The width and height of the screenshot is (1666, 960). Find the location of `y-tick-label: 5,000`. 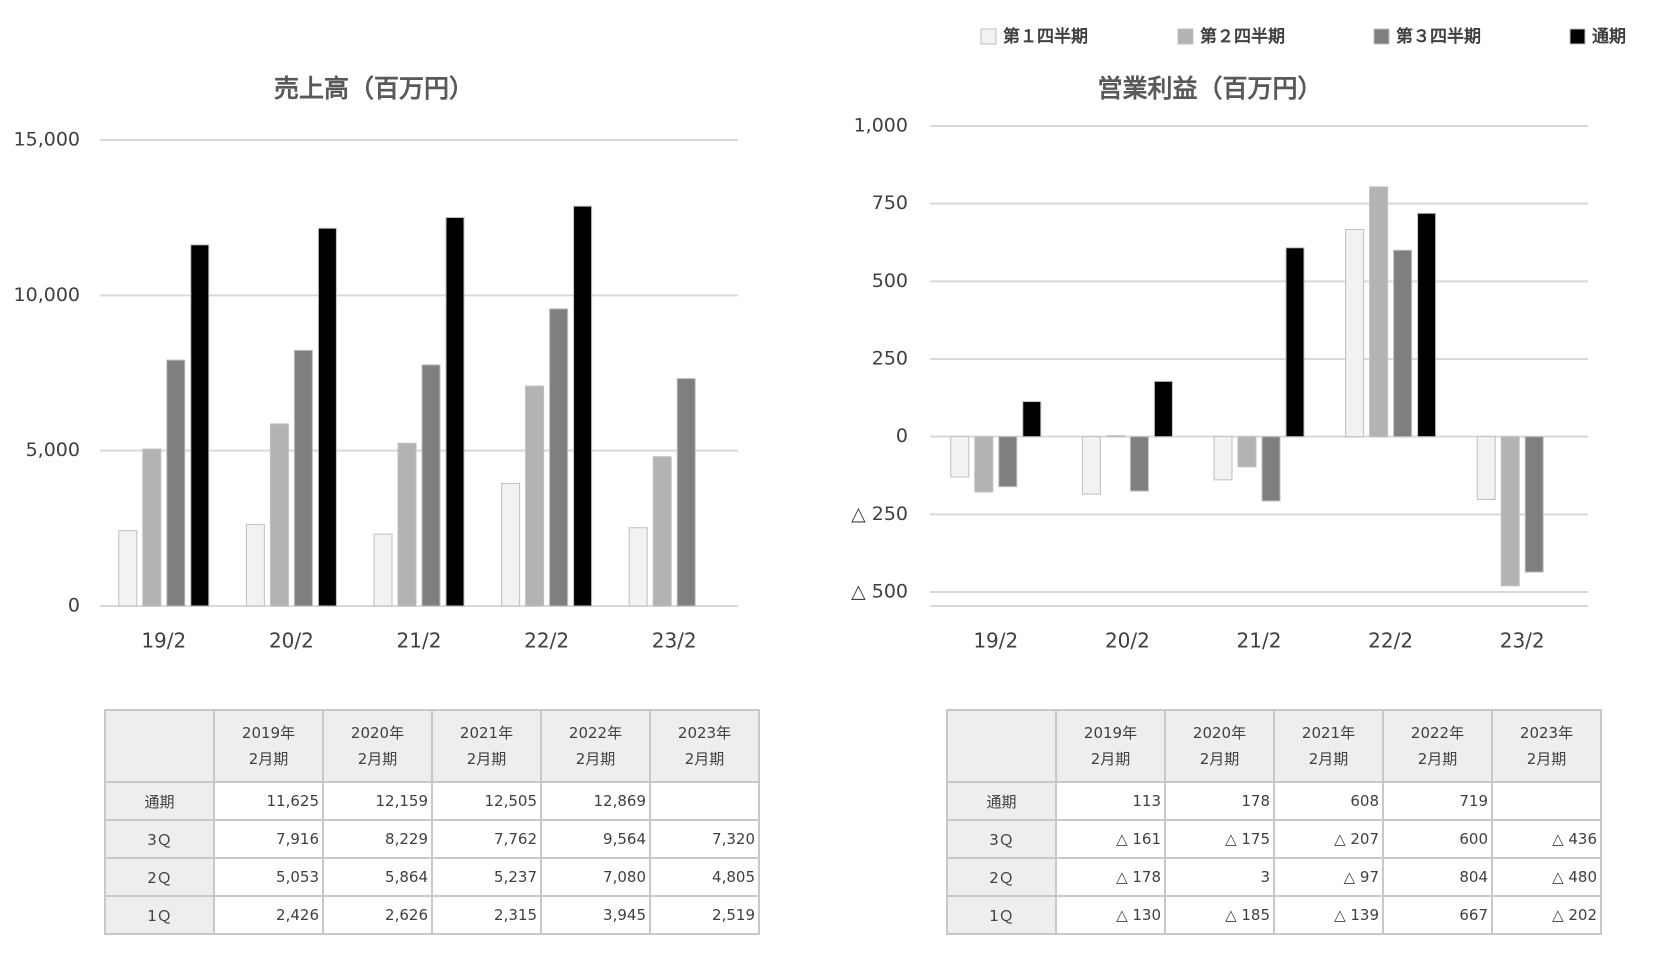

y-tick-label: 5,000 is located at coordinates (53, 450).